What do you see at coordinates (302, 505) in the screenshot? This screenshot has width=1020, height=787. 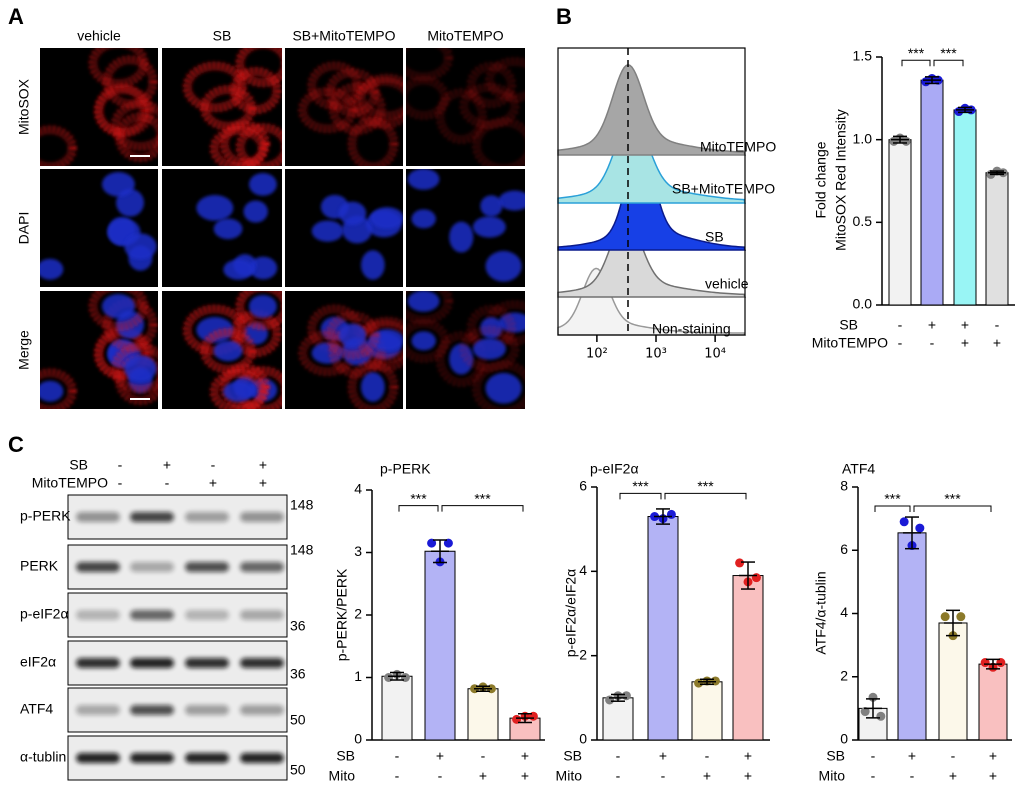 I see `marker-label: 148` at bounding box center [302, 505].